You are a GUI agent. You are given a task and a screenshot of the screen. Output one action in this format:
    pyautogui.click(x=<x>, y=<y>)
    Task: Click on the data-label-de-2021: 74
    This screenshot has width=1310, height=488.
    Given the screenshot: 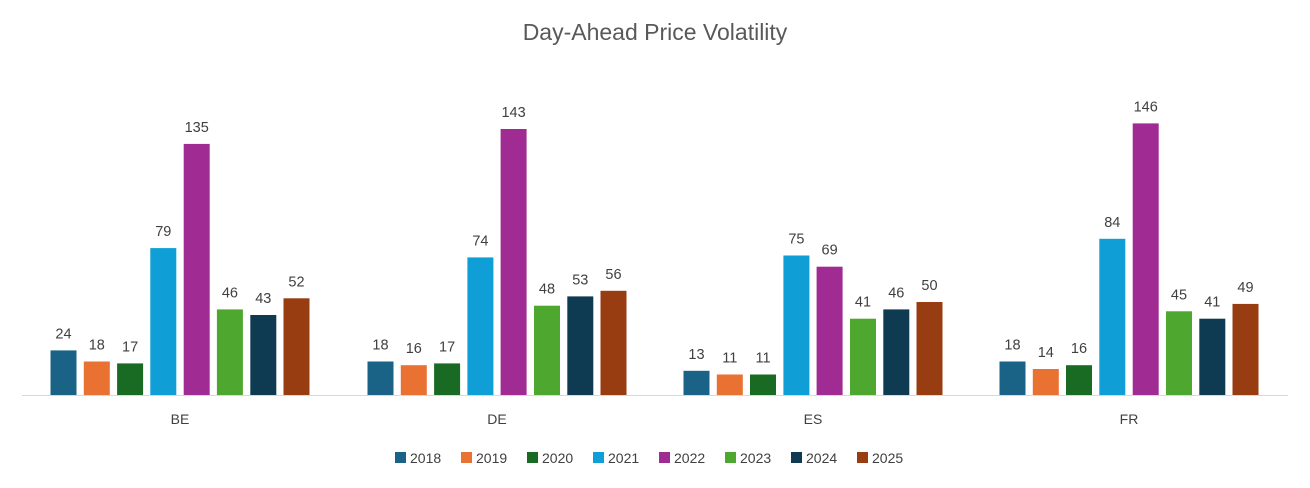 What is the action you would take?
    pyautogui.click(x=480, y=241)
    